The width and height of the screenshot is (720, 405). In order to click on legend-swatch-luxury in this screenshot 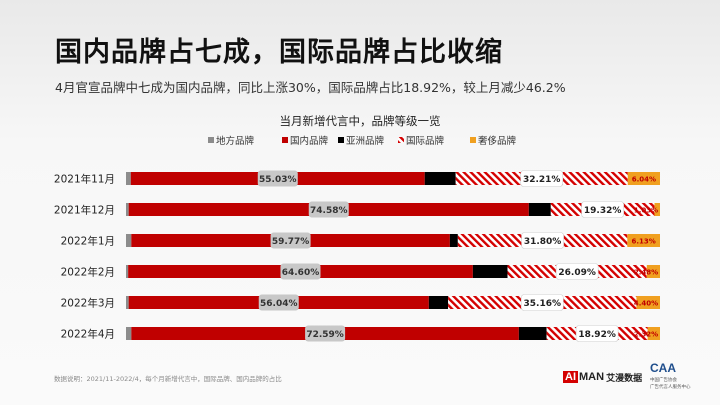, I will do `click(473, 140)`.